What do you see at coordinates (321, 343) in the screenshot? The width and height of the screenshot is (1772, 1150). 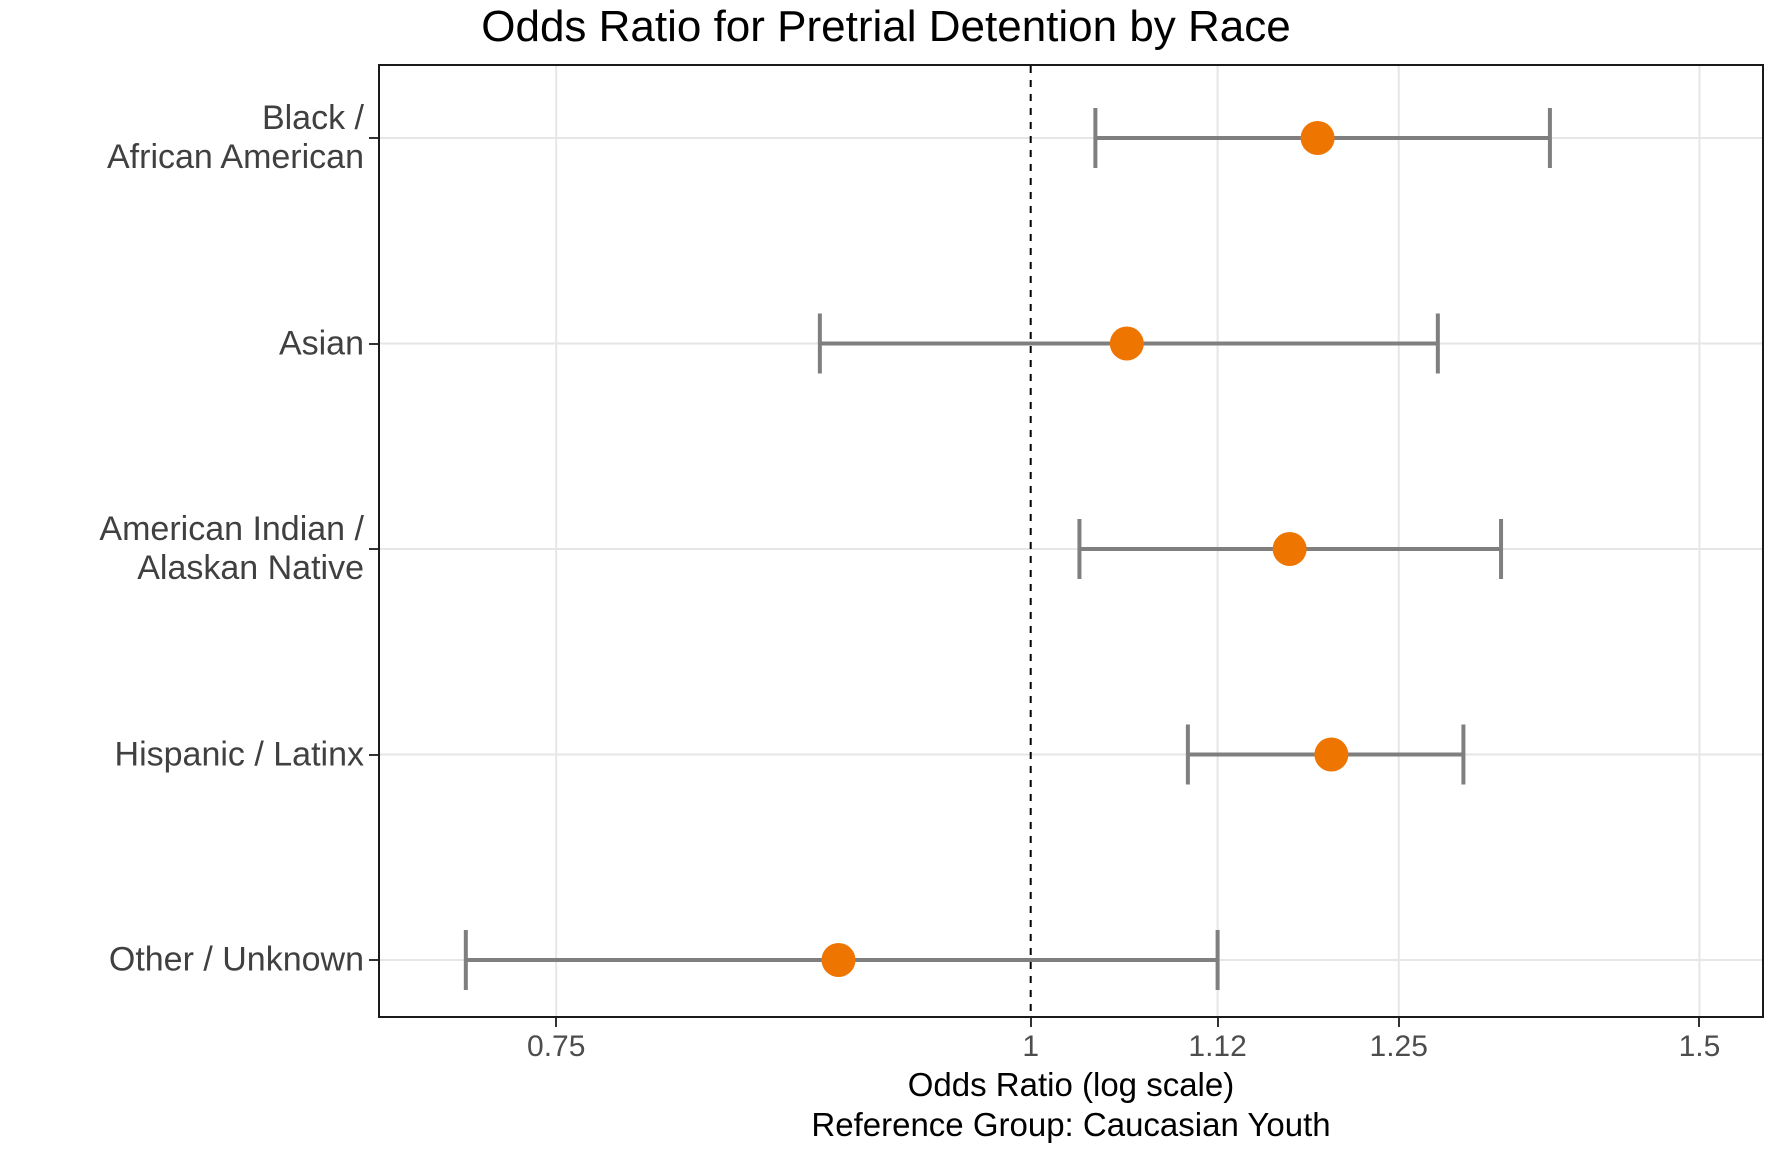 I see `y-axis-label: Asian` at bounding box center [321, 343].